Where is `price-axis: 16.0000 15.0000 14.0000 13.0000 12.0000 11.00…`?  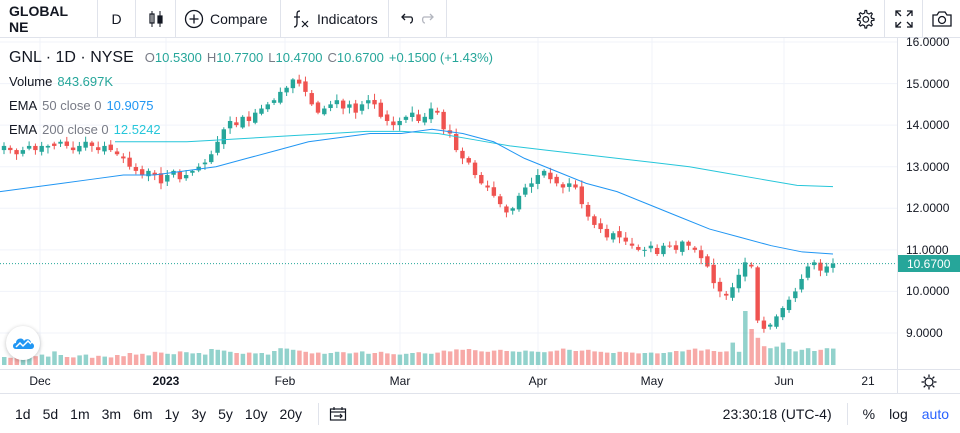
price-axis: 16.0000 15.0000 14.0000 13.0000 12.0000 11.00… is located at coordinates (928, 202).